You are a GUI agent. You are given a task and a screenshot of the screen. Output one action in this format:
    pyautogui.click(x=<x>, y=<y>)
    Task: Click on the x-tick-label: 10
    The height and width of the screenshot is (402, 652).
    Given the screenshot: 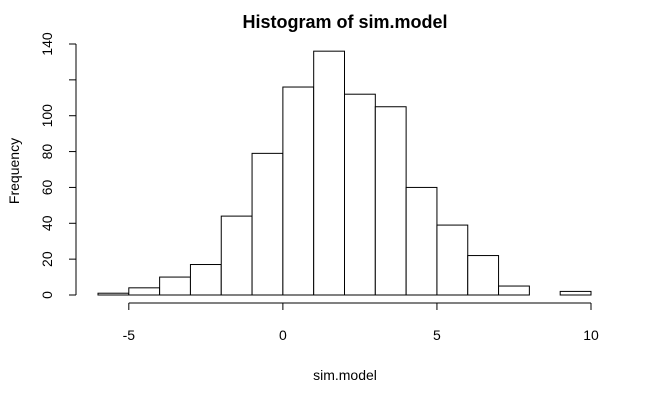 What is the action you would take?
    pyautogui.click(x=591, y=335)
    